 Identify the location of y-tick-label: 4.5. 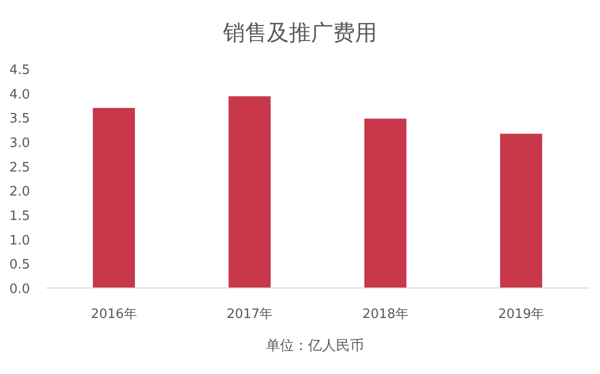
(19, 70).